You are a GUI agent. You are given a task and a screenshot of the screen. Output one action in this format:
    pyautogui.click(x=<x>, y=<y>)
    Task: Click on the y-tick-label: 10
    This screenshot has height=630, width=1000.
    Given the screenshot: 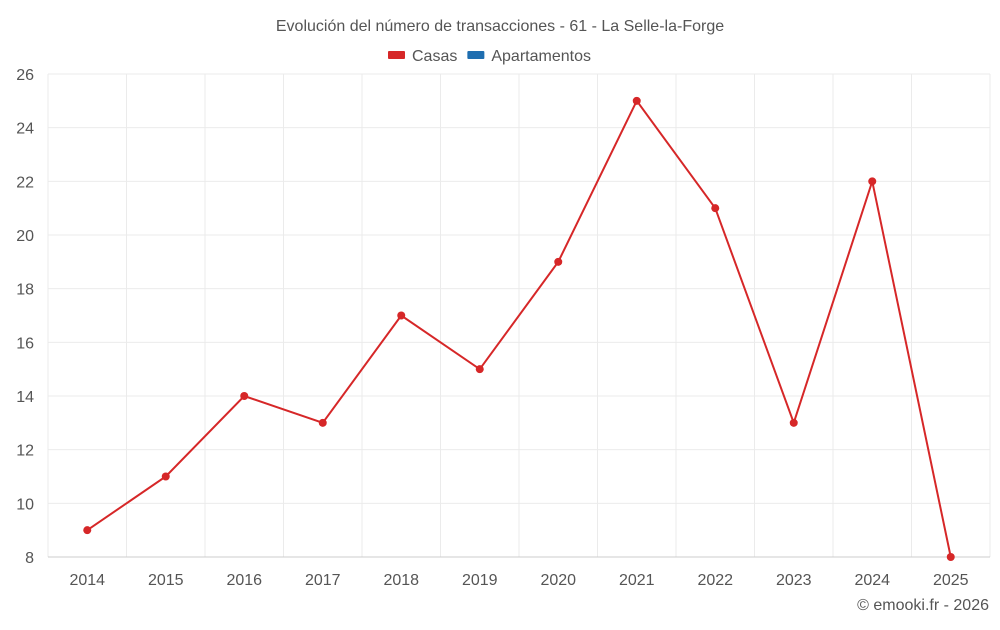 What is the action you would take?
    pyautogui.click(x=25, y=504)
    